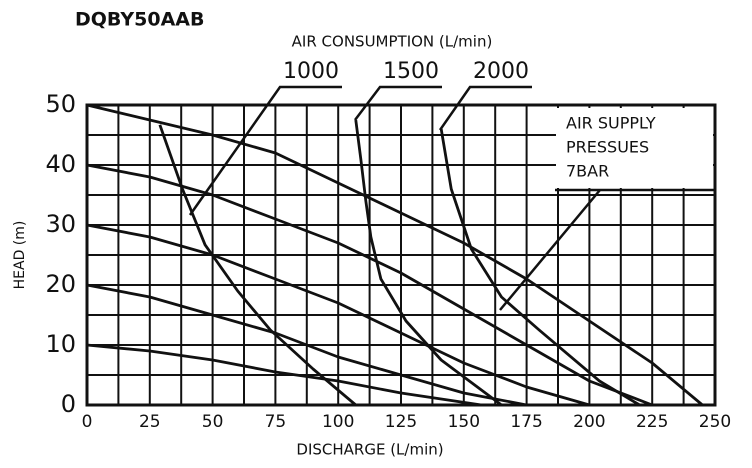 This screenshot has height=468, width=752. I want to click on series-label: 2000, so click(501, 71).